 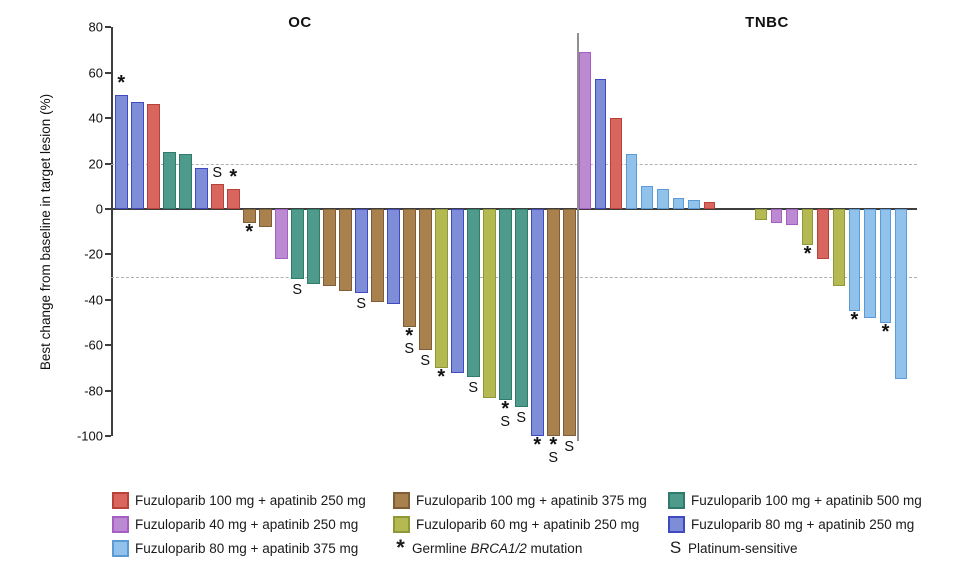 I want to click on legend-swatch-slate, so click(x=676, y=524).